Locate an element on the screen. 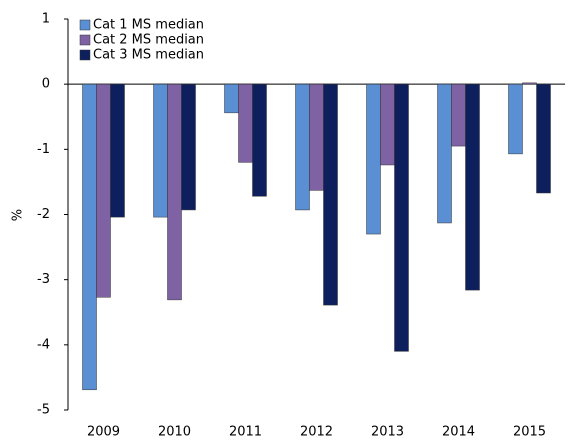 Image resolution: width=569 pixels, height=448 pixels. y-tick-label: -2 is located at coordinates (43, 214).